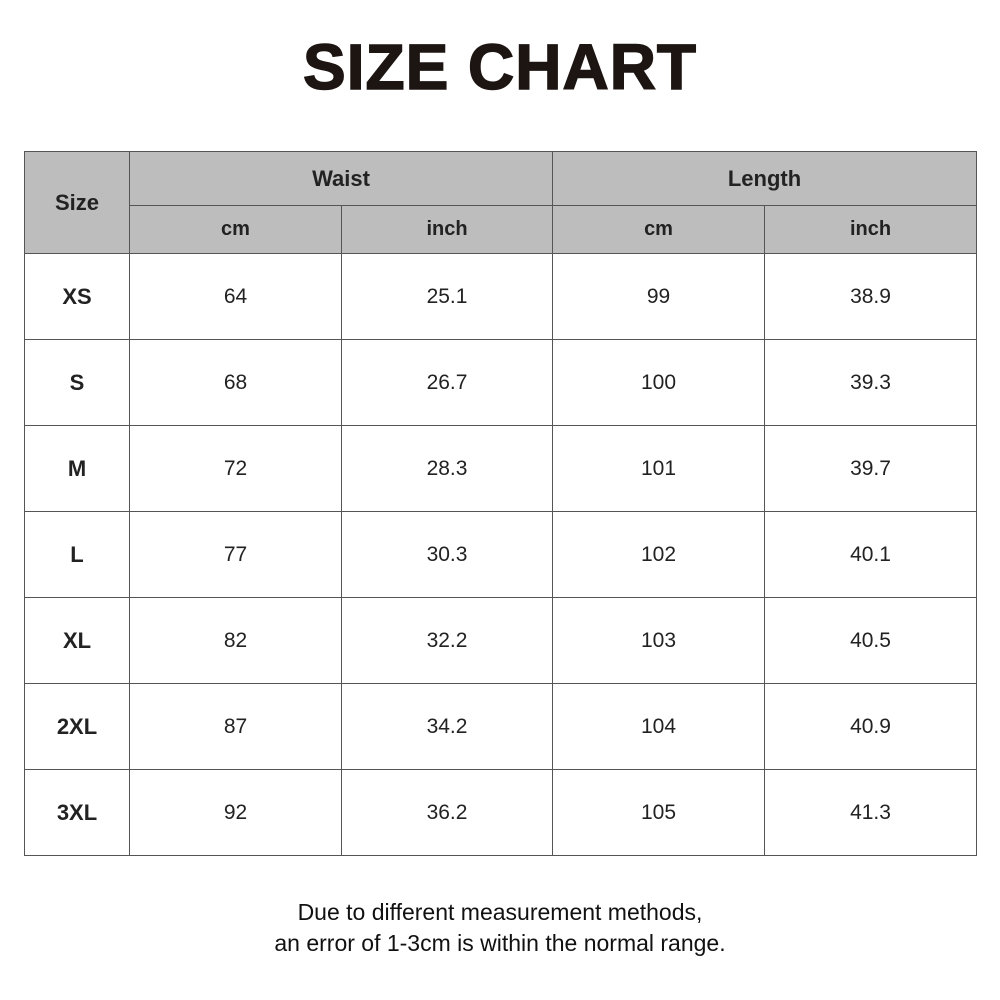  Describe the element at coordinates (447, 382) in the screenshot. I see `value-cell: 26.7` at that location.